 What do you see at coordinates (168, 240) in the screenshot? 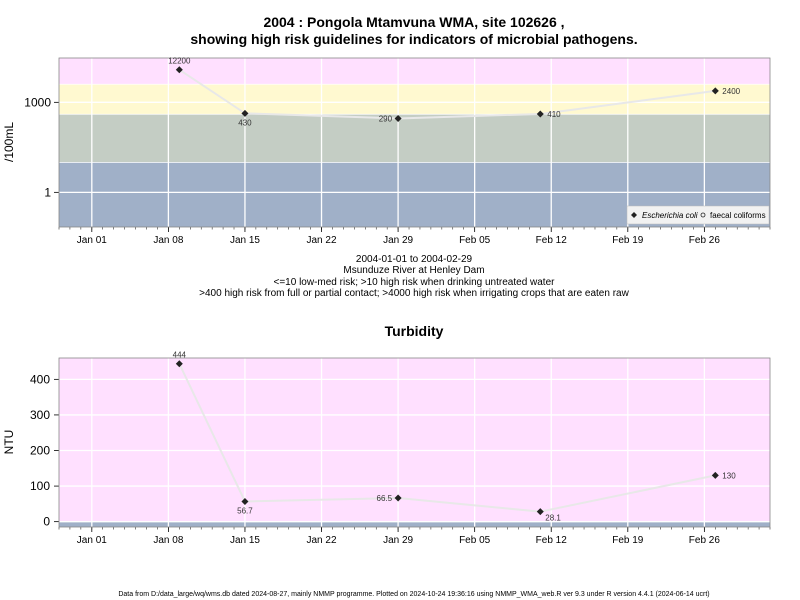
I see `chart1-x-tick-label: Jan 08` at bounding box center [168, 240].